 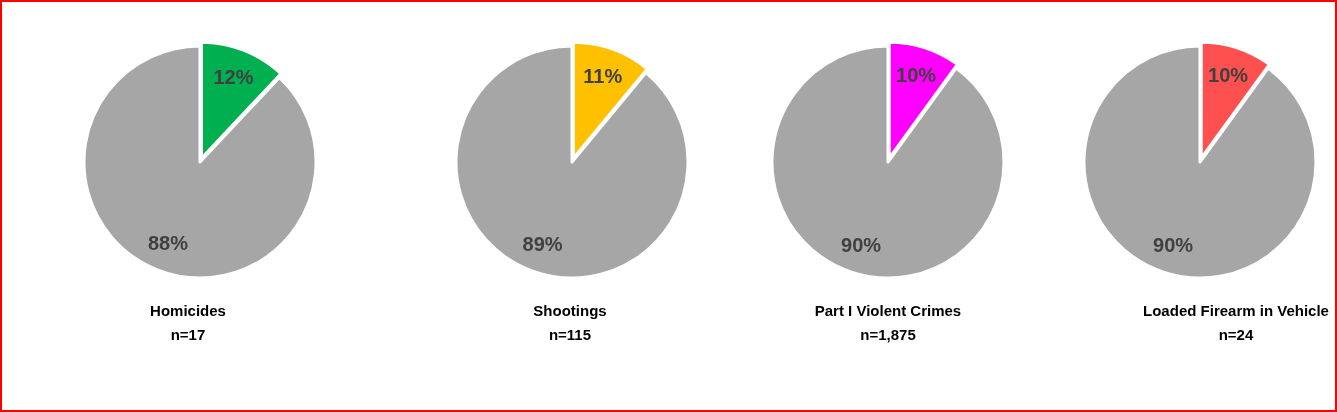 I want to click on text: Part I Violent Crimes, so click(x=888, y=310).